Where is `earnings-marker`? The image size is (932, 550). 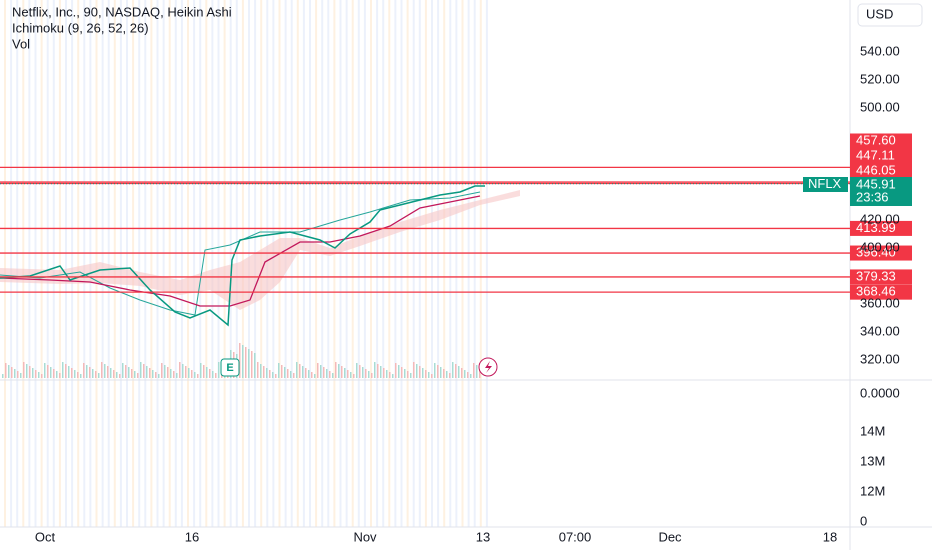
earnings-marker is located at coordinates (230, 367).